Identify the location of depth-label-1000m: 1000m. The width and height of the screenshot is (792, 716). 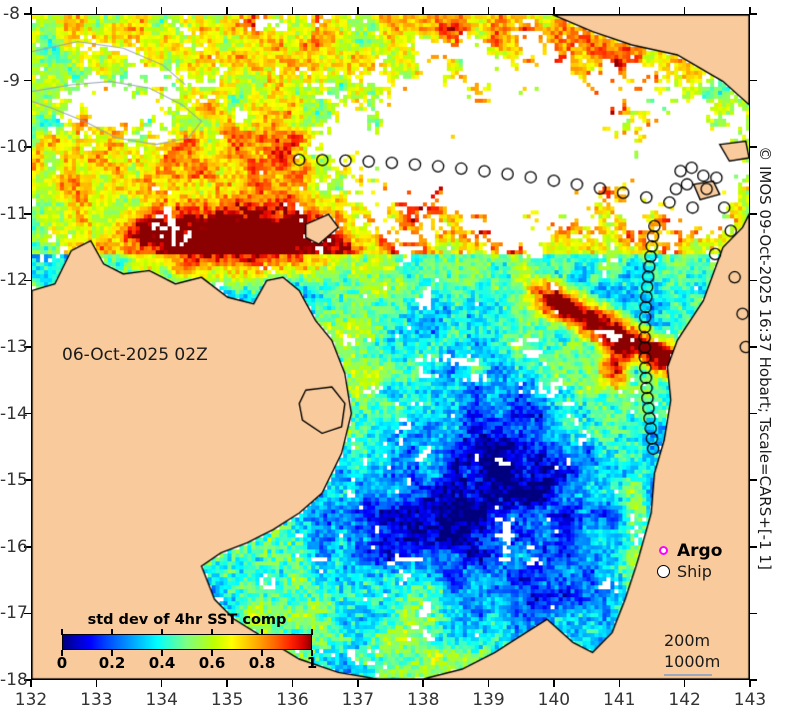
(692, 661).